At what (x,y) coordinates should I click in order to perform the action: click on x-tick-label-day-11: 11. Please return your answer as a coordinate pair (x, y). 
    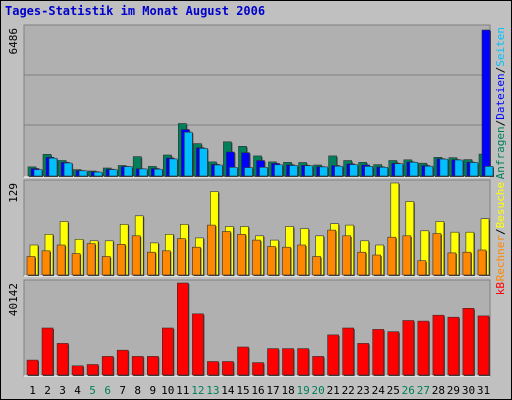
    Looking at the image, I should click on (182, 390).